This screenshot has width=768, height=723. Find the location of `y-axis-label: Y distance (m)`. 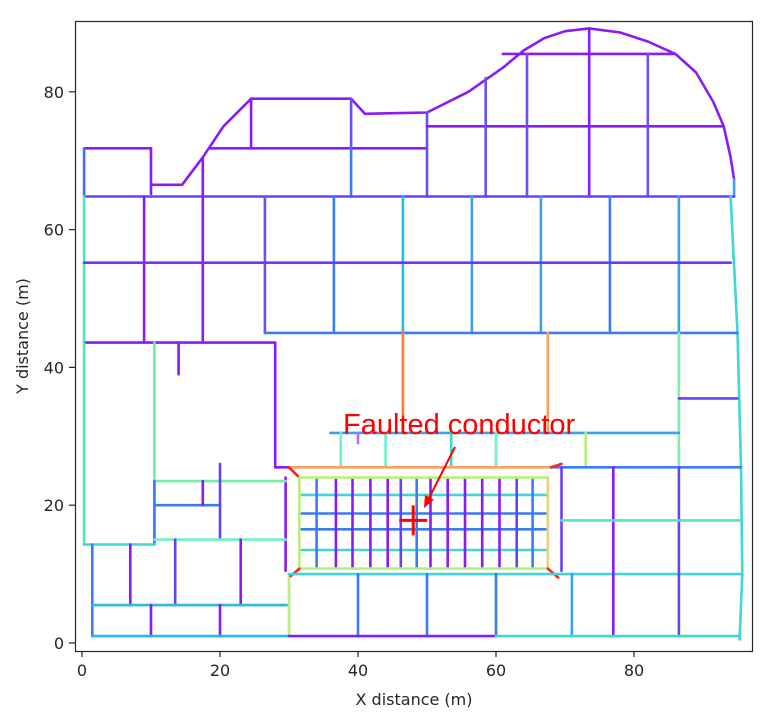

y-axis-label: Y distance (m) is located at coordinates (22, 336).